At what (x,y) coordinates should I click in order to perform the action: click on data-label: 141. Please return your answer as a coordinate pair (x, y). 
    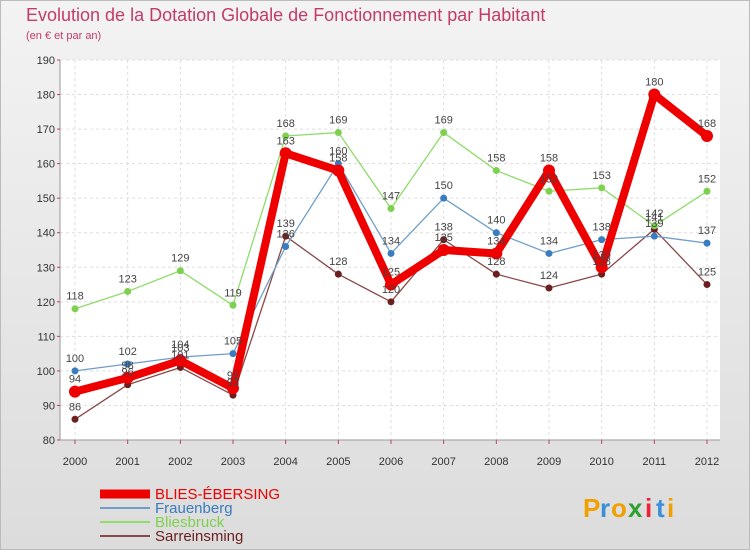
    Looking at the image, I should click on (654, 217).